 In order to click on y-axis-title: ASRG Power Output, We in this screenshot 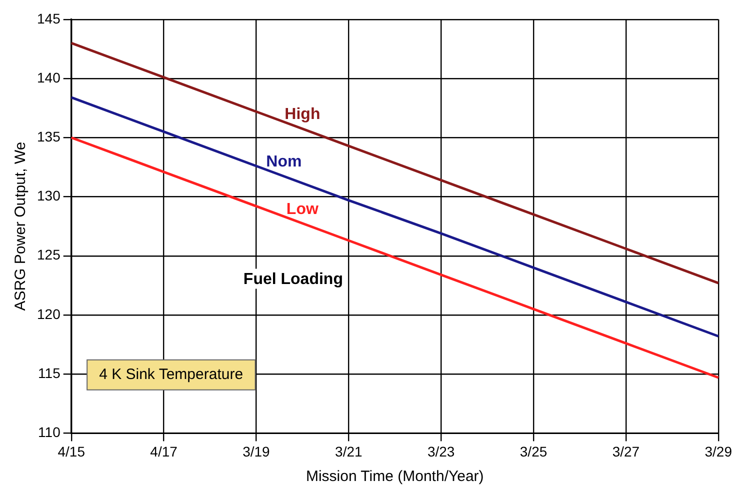, I will do `click(21, 226)`.